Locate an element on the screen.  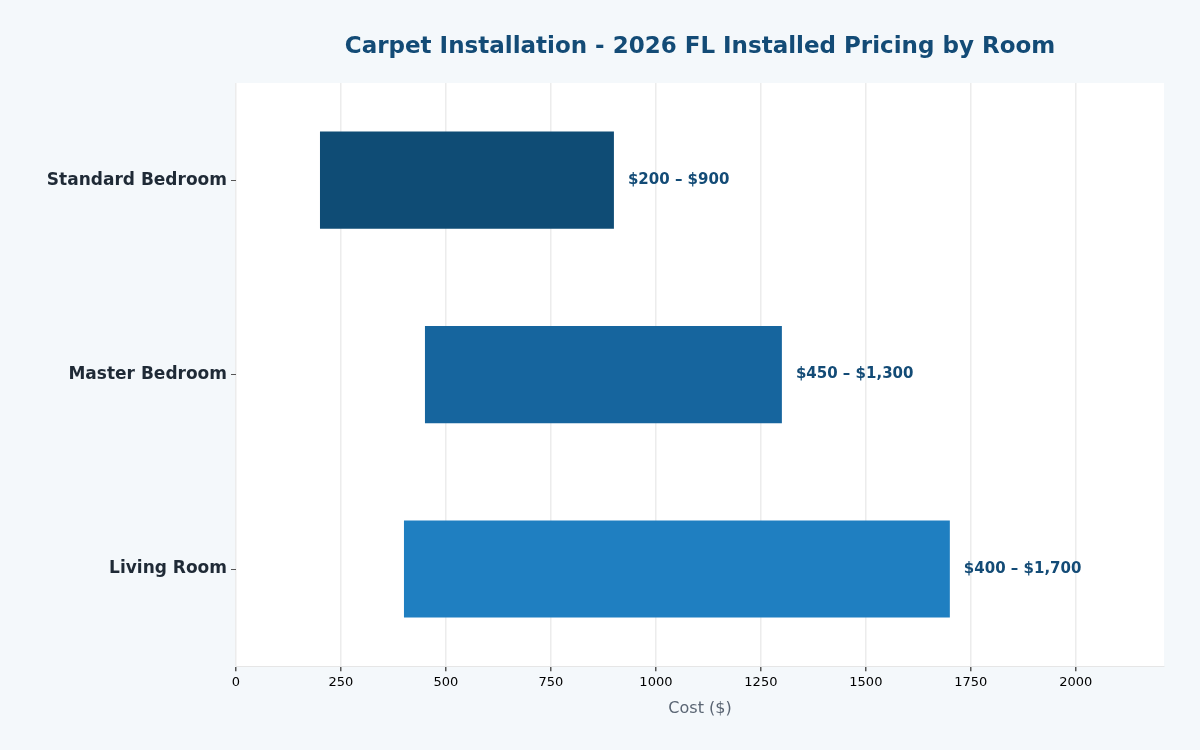
annotation: $400 – $1,700 is located at coordinates (1022, 567).